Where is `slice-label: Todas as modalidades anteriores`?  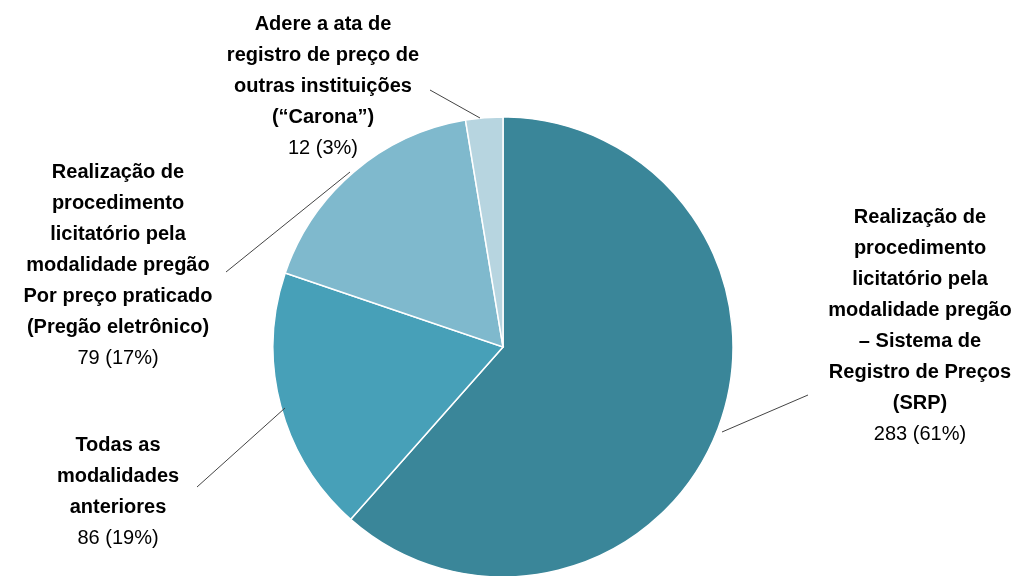
slice-label: Todas as modalidades anteriores is located at coordinates (118, 475).